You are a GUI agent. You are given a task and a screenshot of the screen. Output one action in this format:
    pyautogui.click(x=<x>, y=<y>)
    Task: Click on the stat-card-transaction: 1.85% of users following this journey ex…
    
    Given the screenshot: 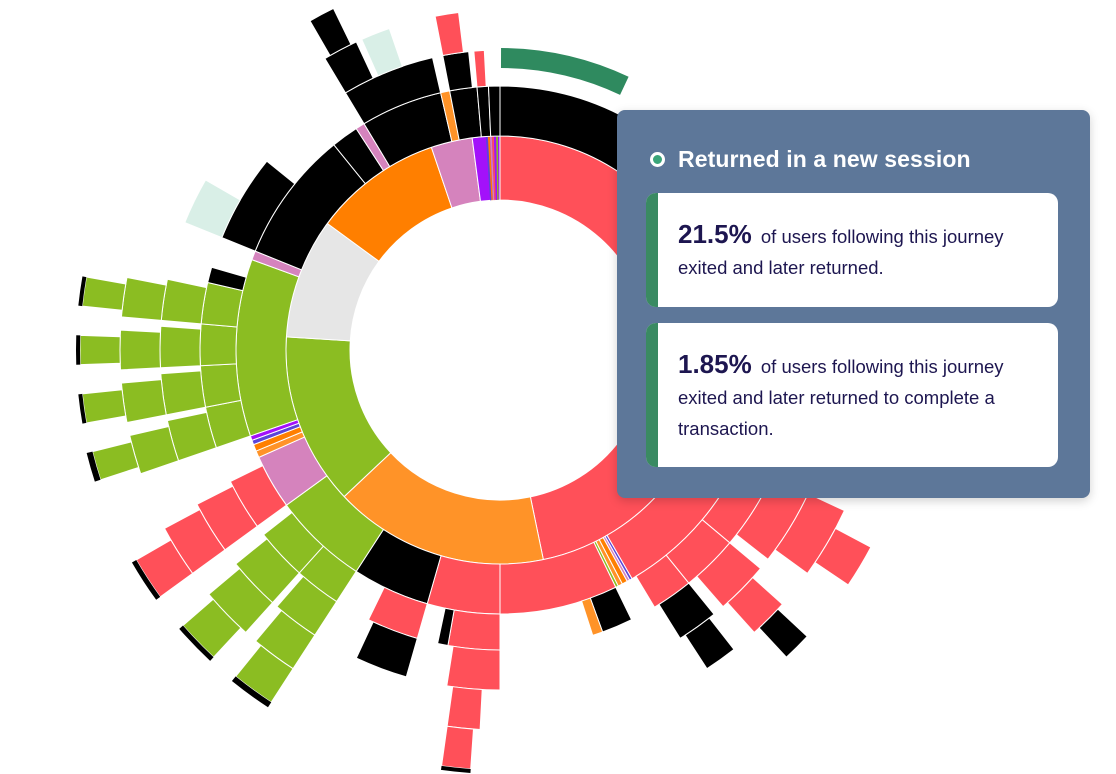 What is the action you would take?
    pyautogui.click(x=852, y=395)
    